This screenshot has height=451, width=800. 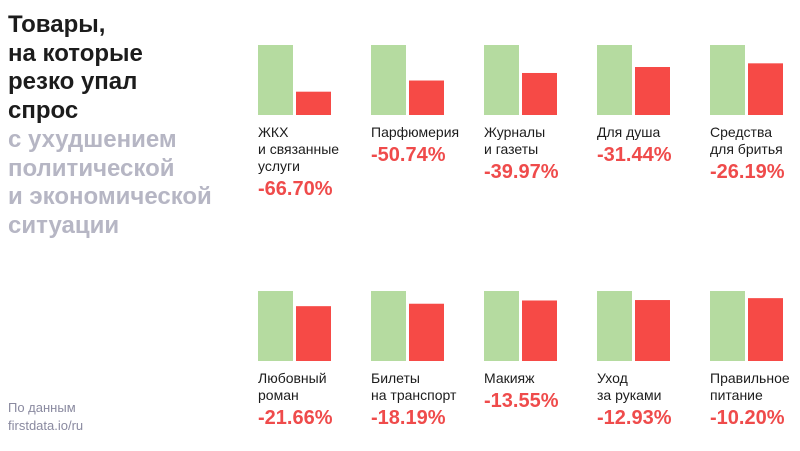 I want to click on change-value-label: -50.74%, so click(x=408, y=155).